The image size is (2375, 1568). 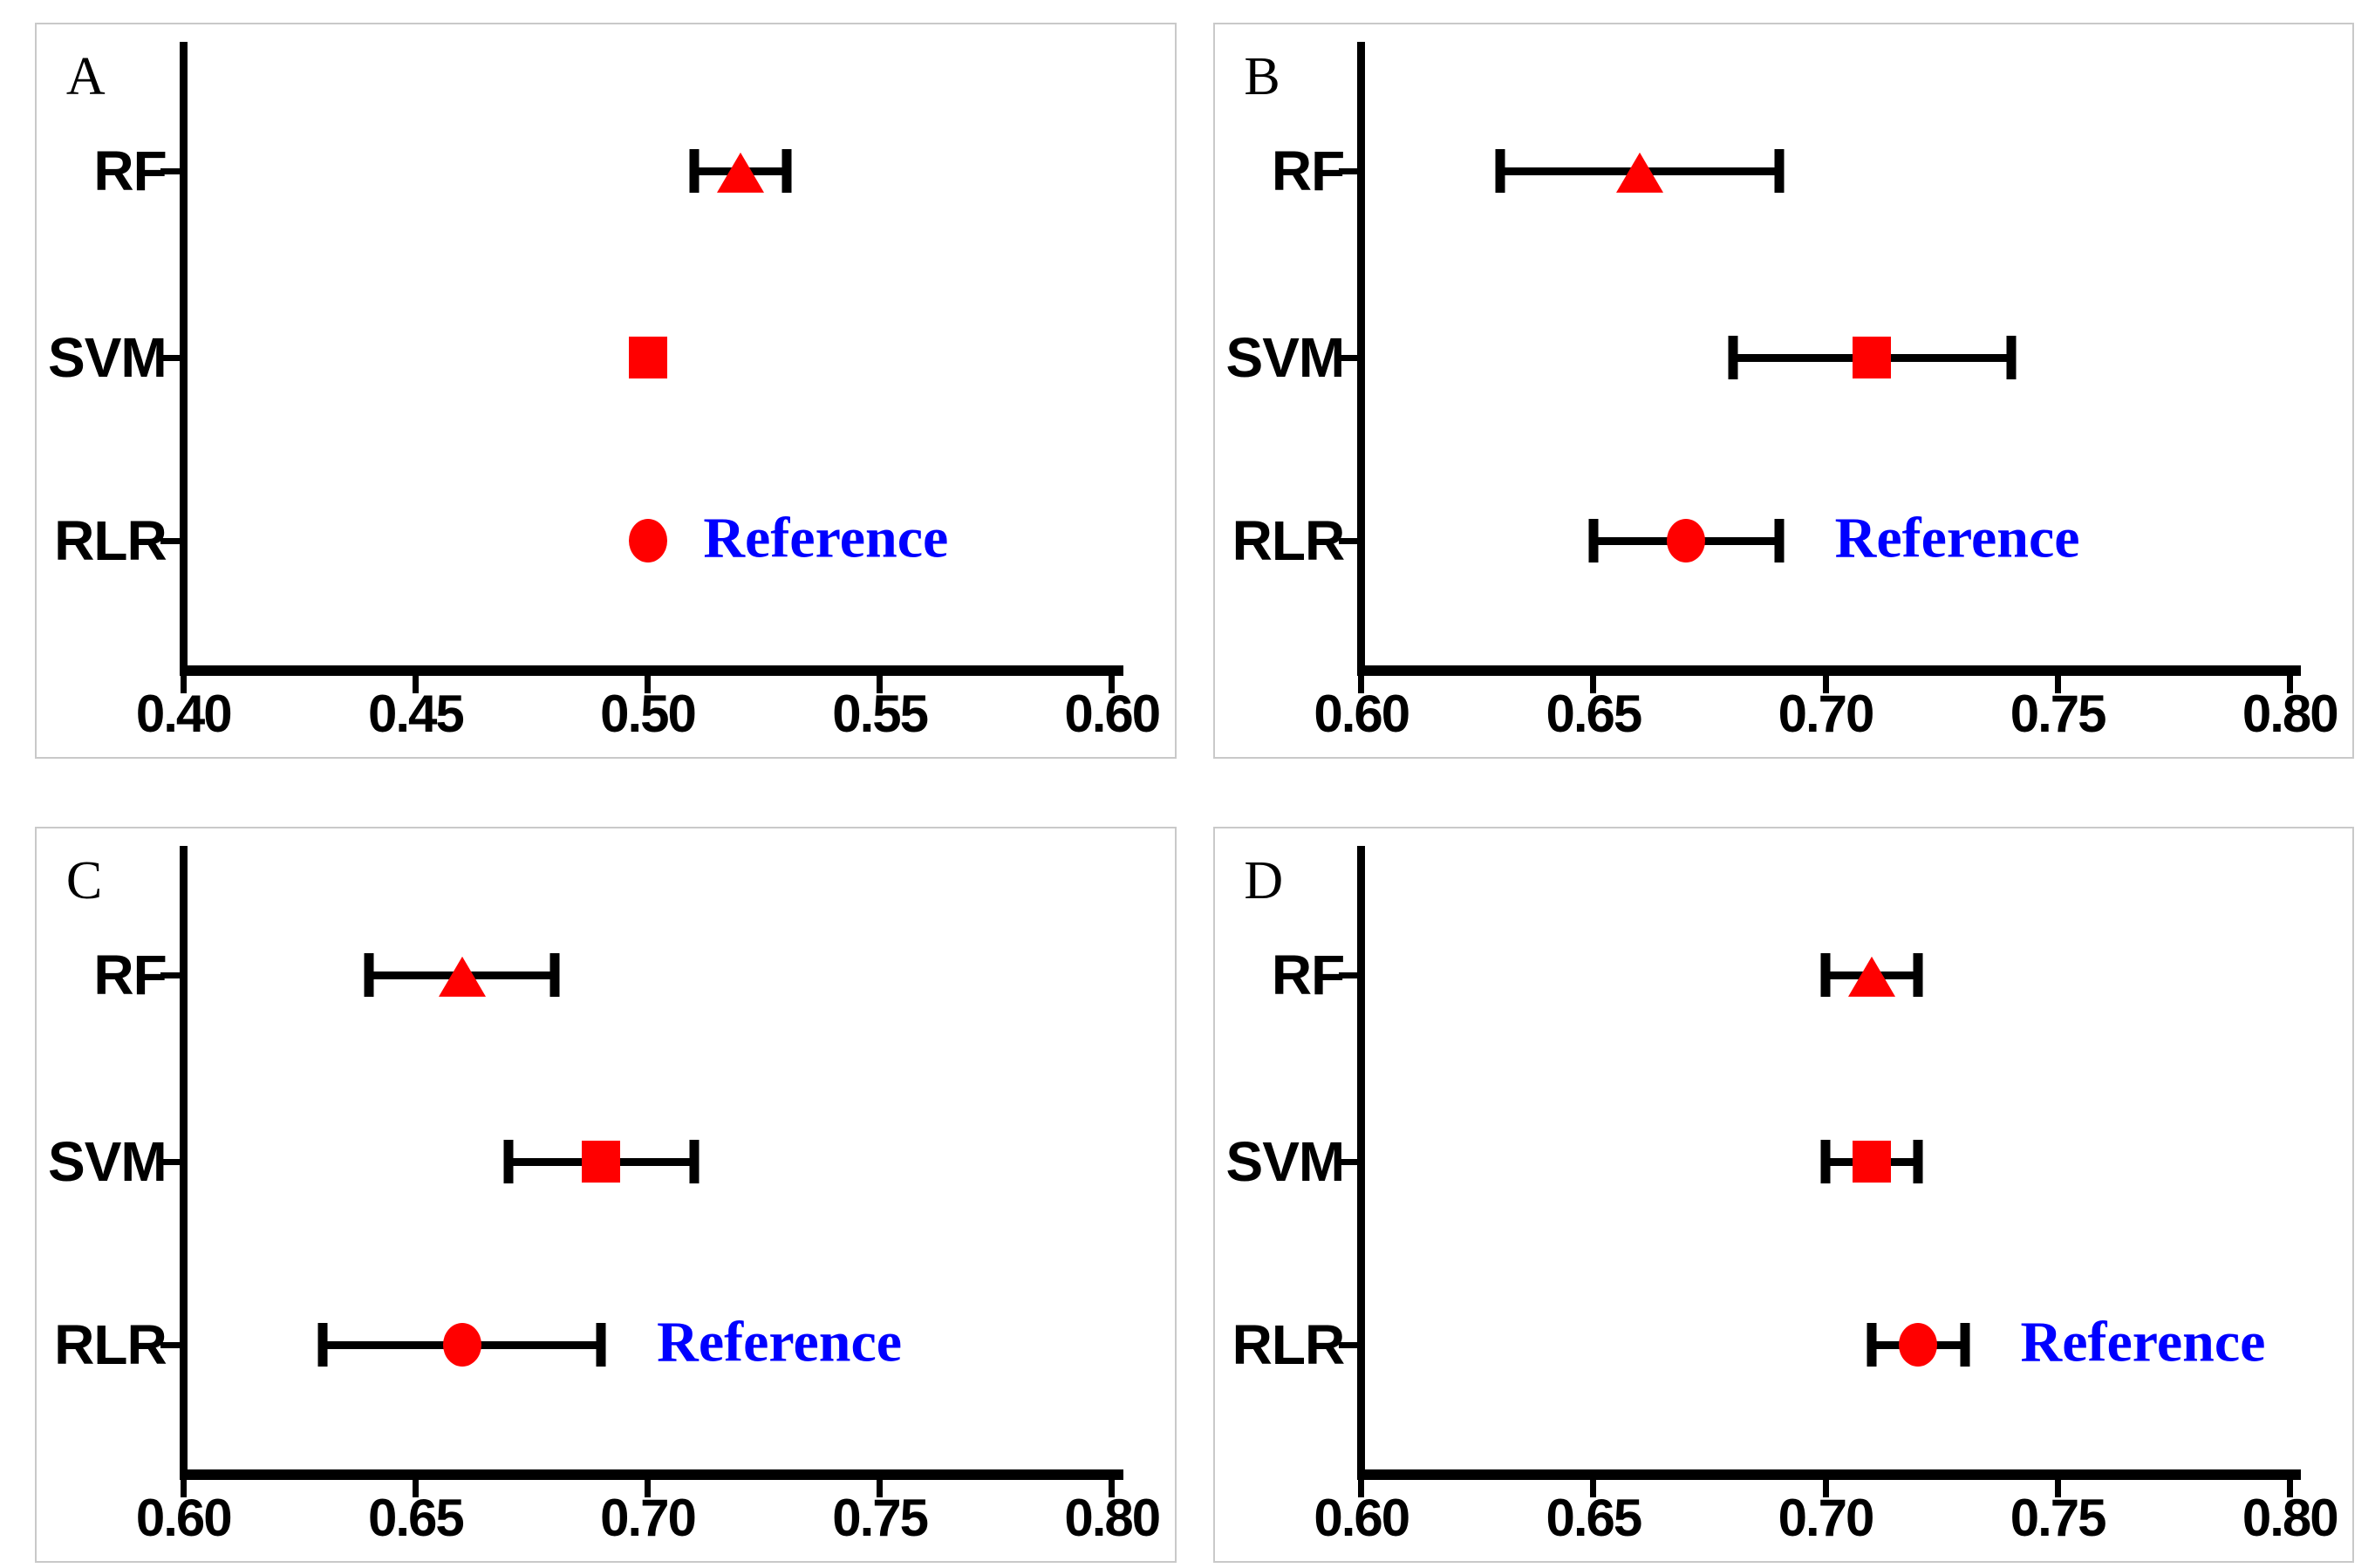 What do you see at coordinates (1826, 1518) in the screenshot?
I see `x-tick-label: 0.70` at bounding box center [1826, 1518].